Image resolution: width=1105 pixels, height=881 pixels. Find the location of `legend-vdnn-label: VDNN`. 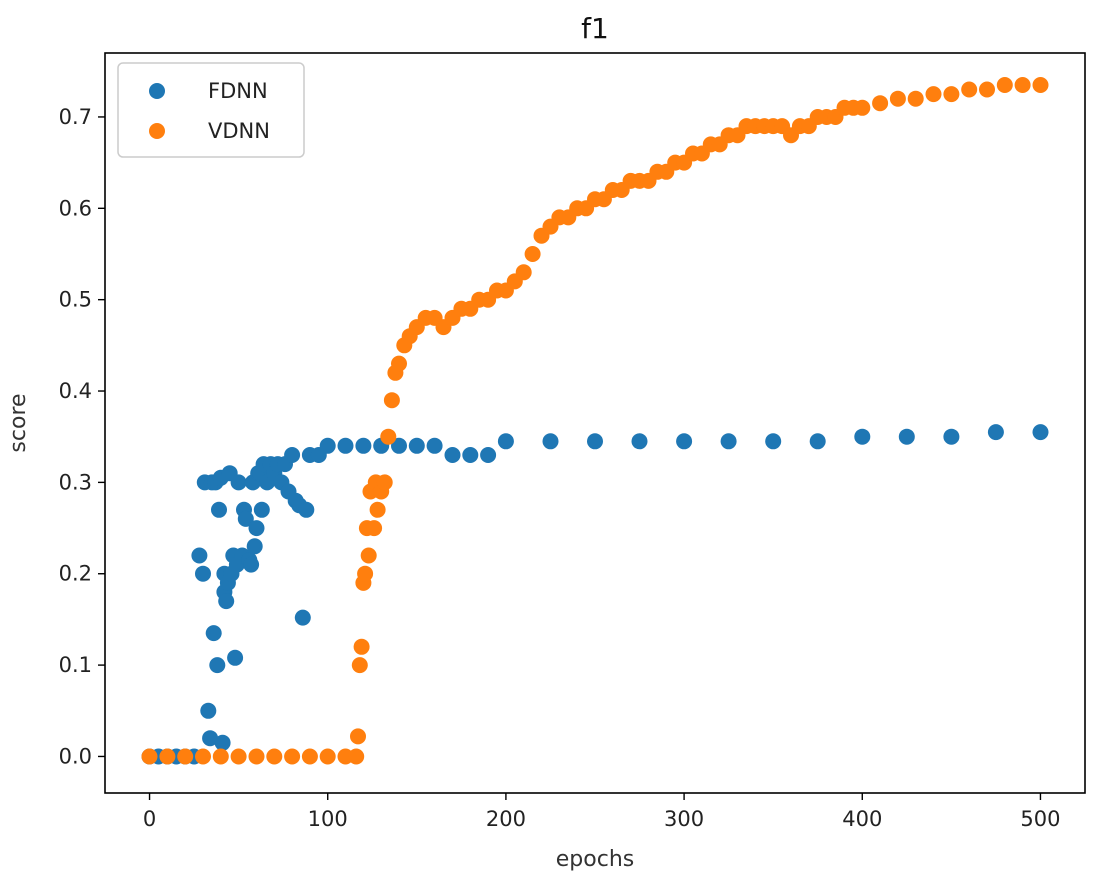

legend-vdnn-label: VDNN is located at coordinates (239, 131).